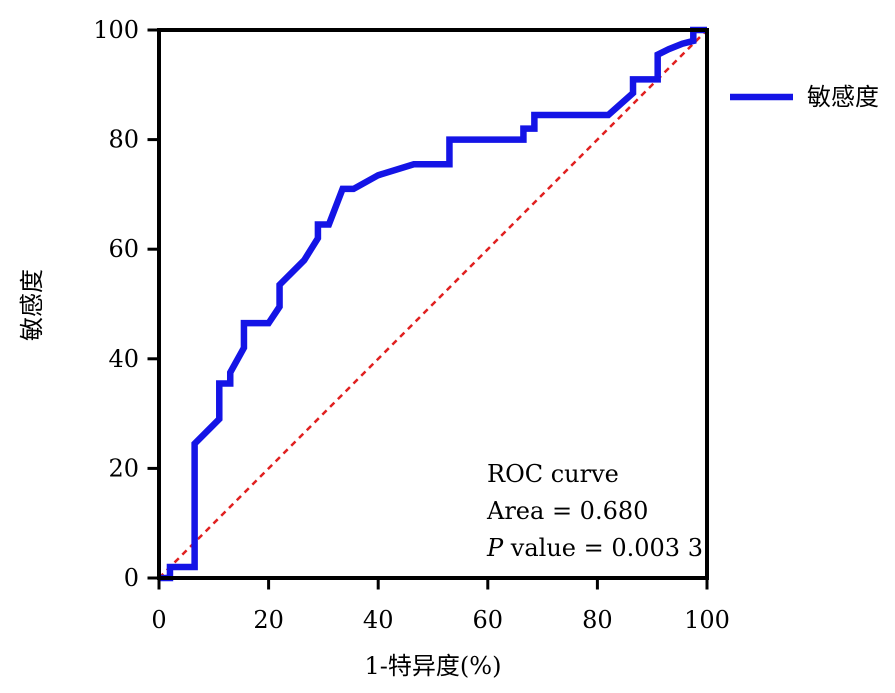 The height and width of the screenshot is (693, 895). Describe the element at coordinates (553, 474) in the screenshot. I see `annotation-roc-curve: ROC curve` at that location.